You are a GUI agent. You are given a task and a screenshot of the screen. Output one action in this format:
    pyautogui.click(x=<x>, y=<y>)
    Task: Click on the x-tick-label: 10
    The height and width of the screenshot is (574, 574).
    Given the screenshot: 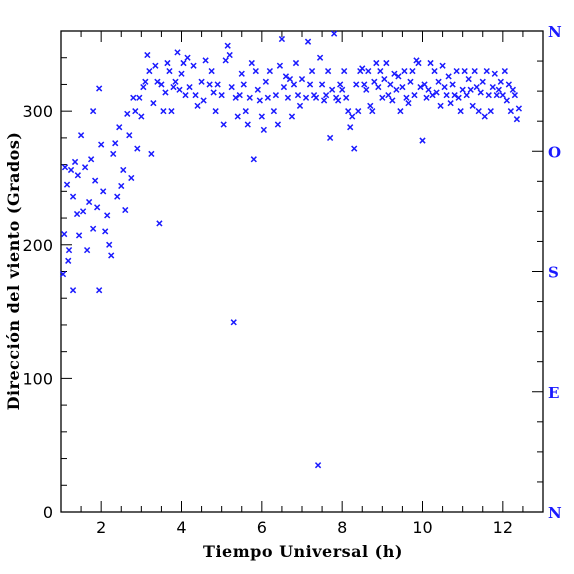 What is the action you would take?
    pyautogui.click(x=422, y=527)
    